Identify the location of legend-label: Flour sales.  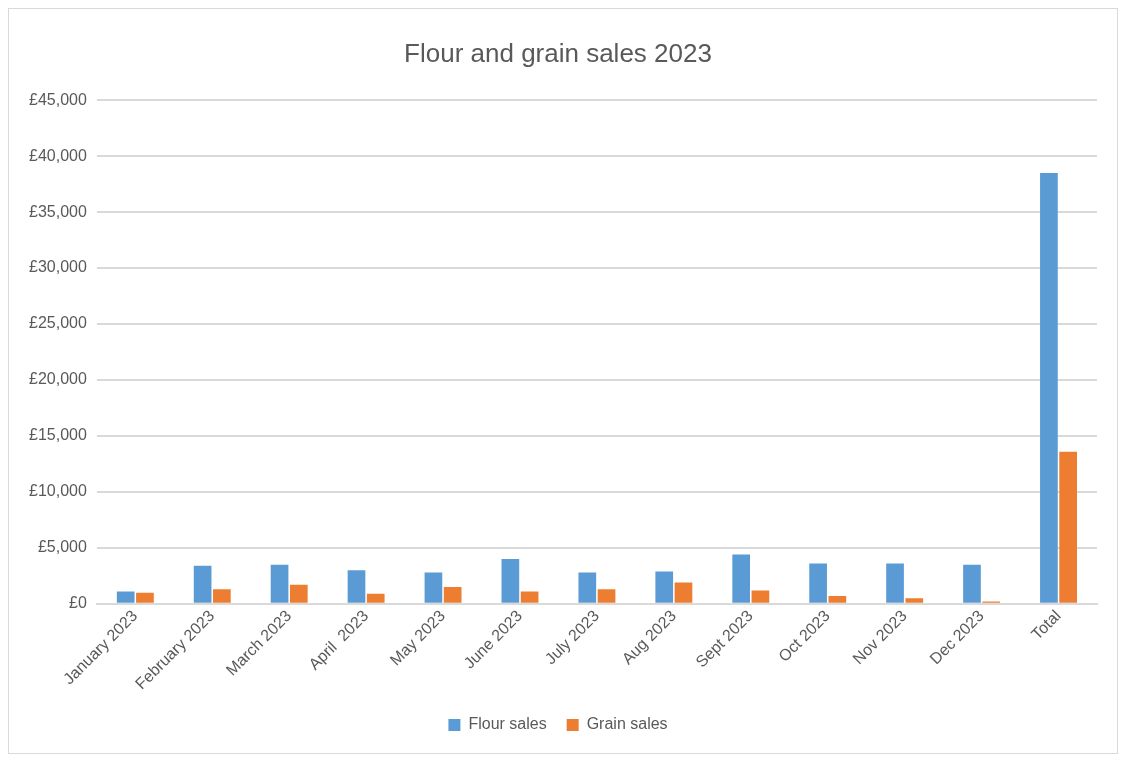
(507, 724).